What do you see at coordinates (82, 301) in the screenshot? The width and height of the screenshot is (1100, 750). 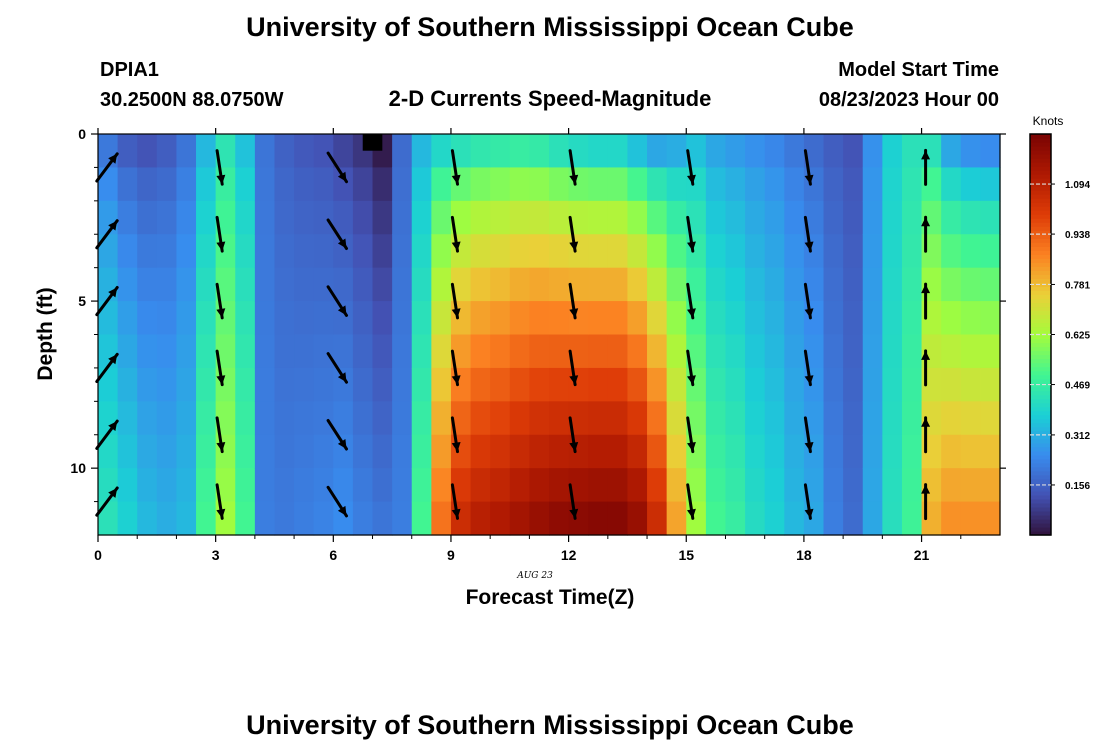 I see `y-tick-label: 5` at bounding box center [82, 301].